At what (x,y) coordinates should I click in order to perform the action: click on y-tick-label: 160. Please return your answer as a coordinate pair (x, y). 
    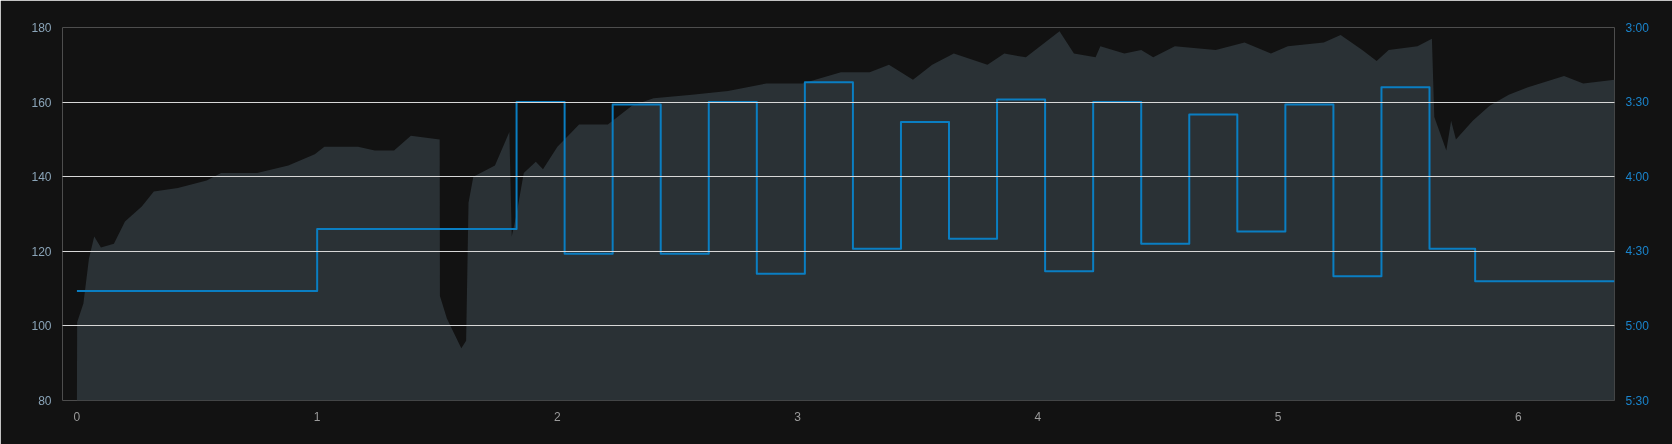
    Looking at the image, I should click on (41, 102).